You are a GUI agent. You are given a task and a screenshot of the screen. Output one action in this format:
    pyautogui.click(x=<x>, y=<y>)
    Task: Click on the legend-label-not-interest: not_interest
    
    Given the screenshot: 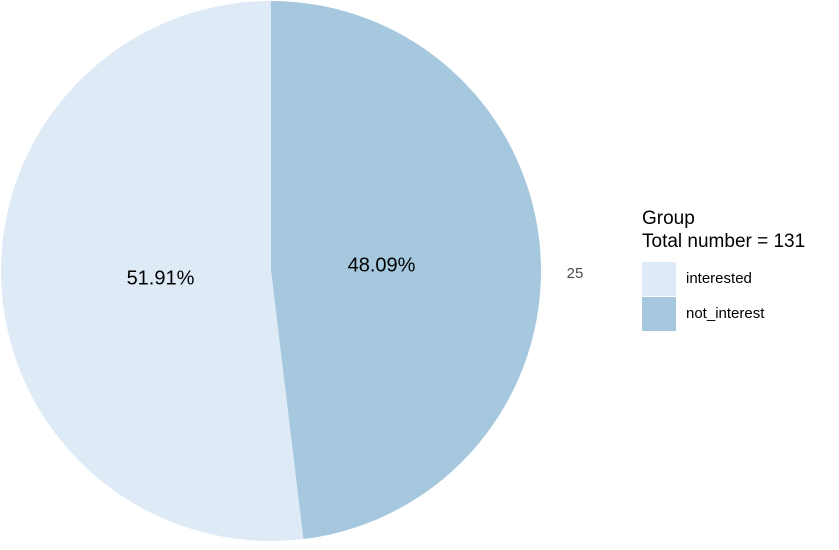 What is the action you would take?
    pyautogui.click(x=725, y=313)
    